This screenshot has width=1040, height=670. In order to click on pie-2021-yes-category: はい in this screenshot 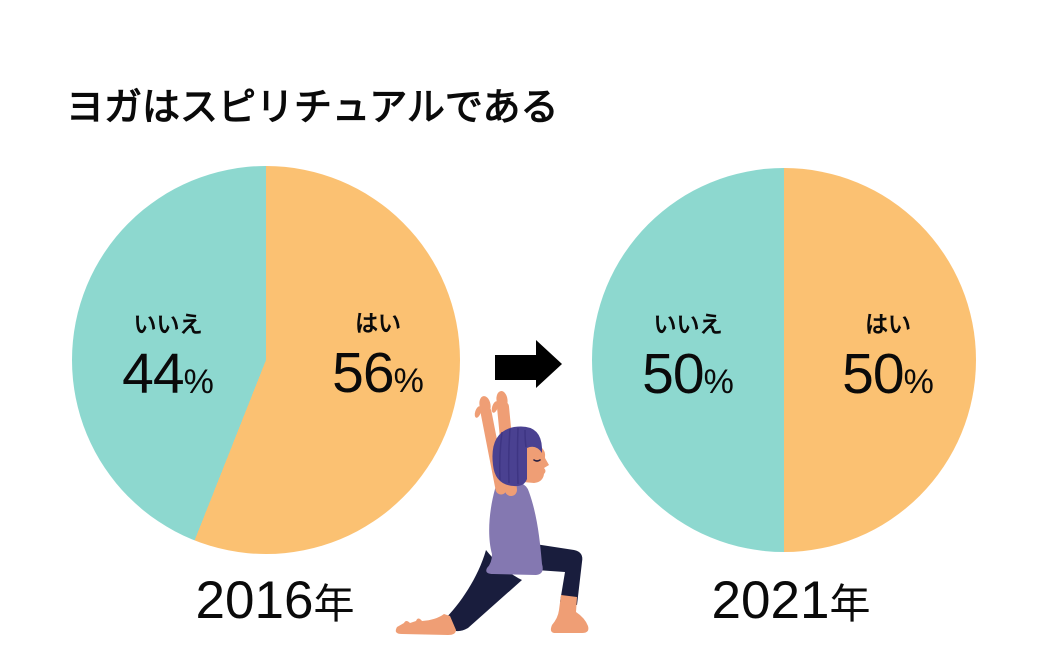, I will do `click(888, 324)`.